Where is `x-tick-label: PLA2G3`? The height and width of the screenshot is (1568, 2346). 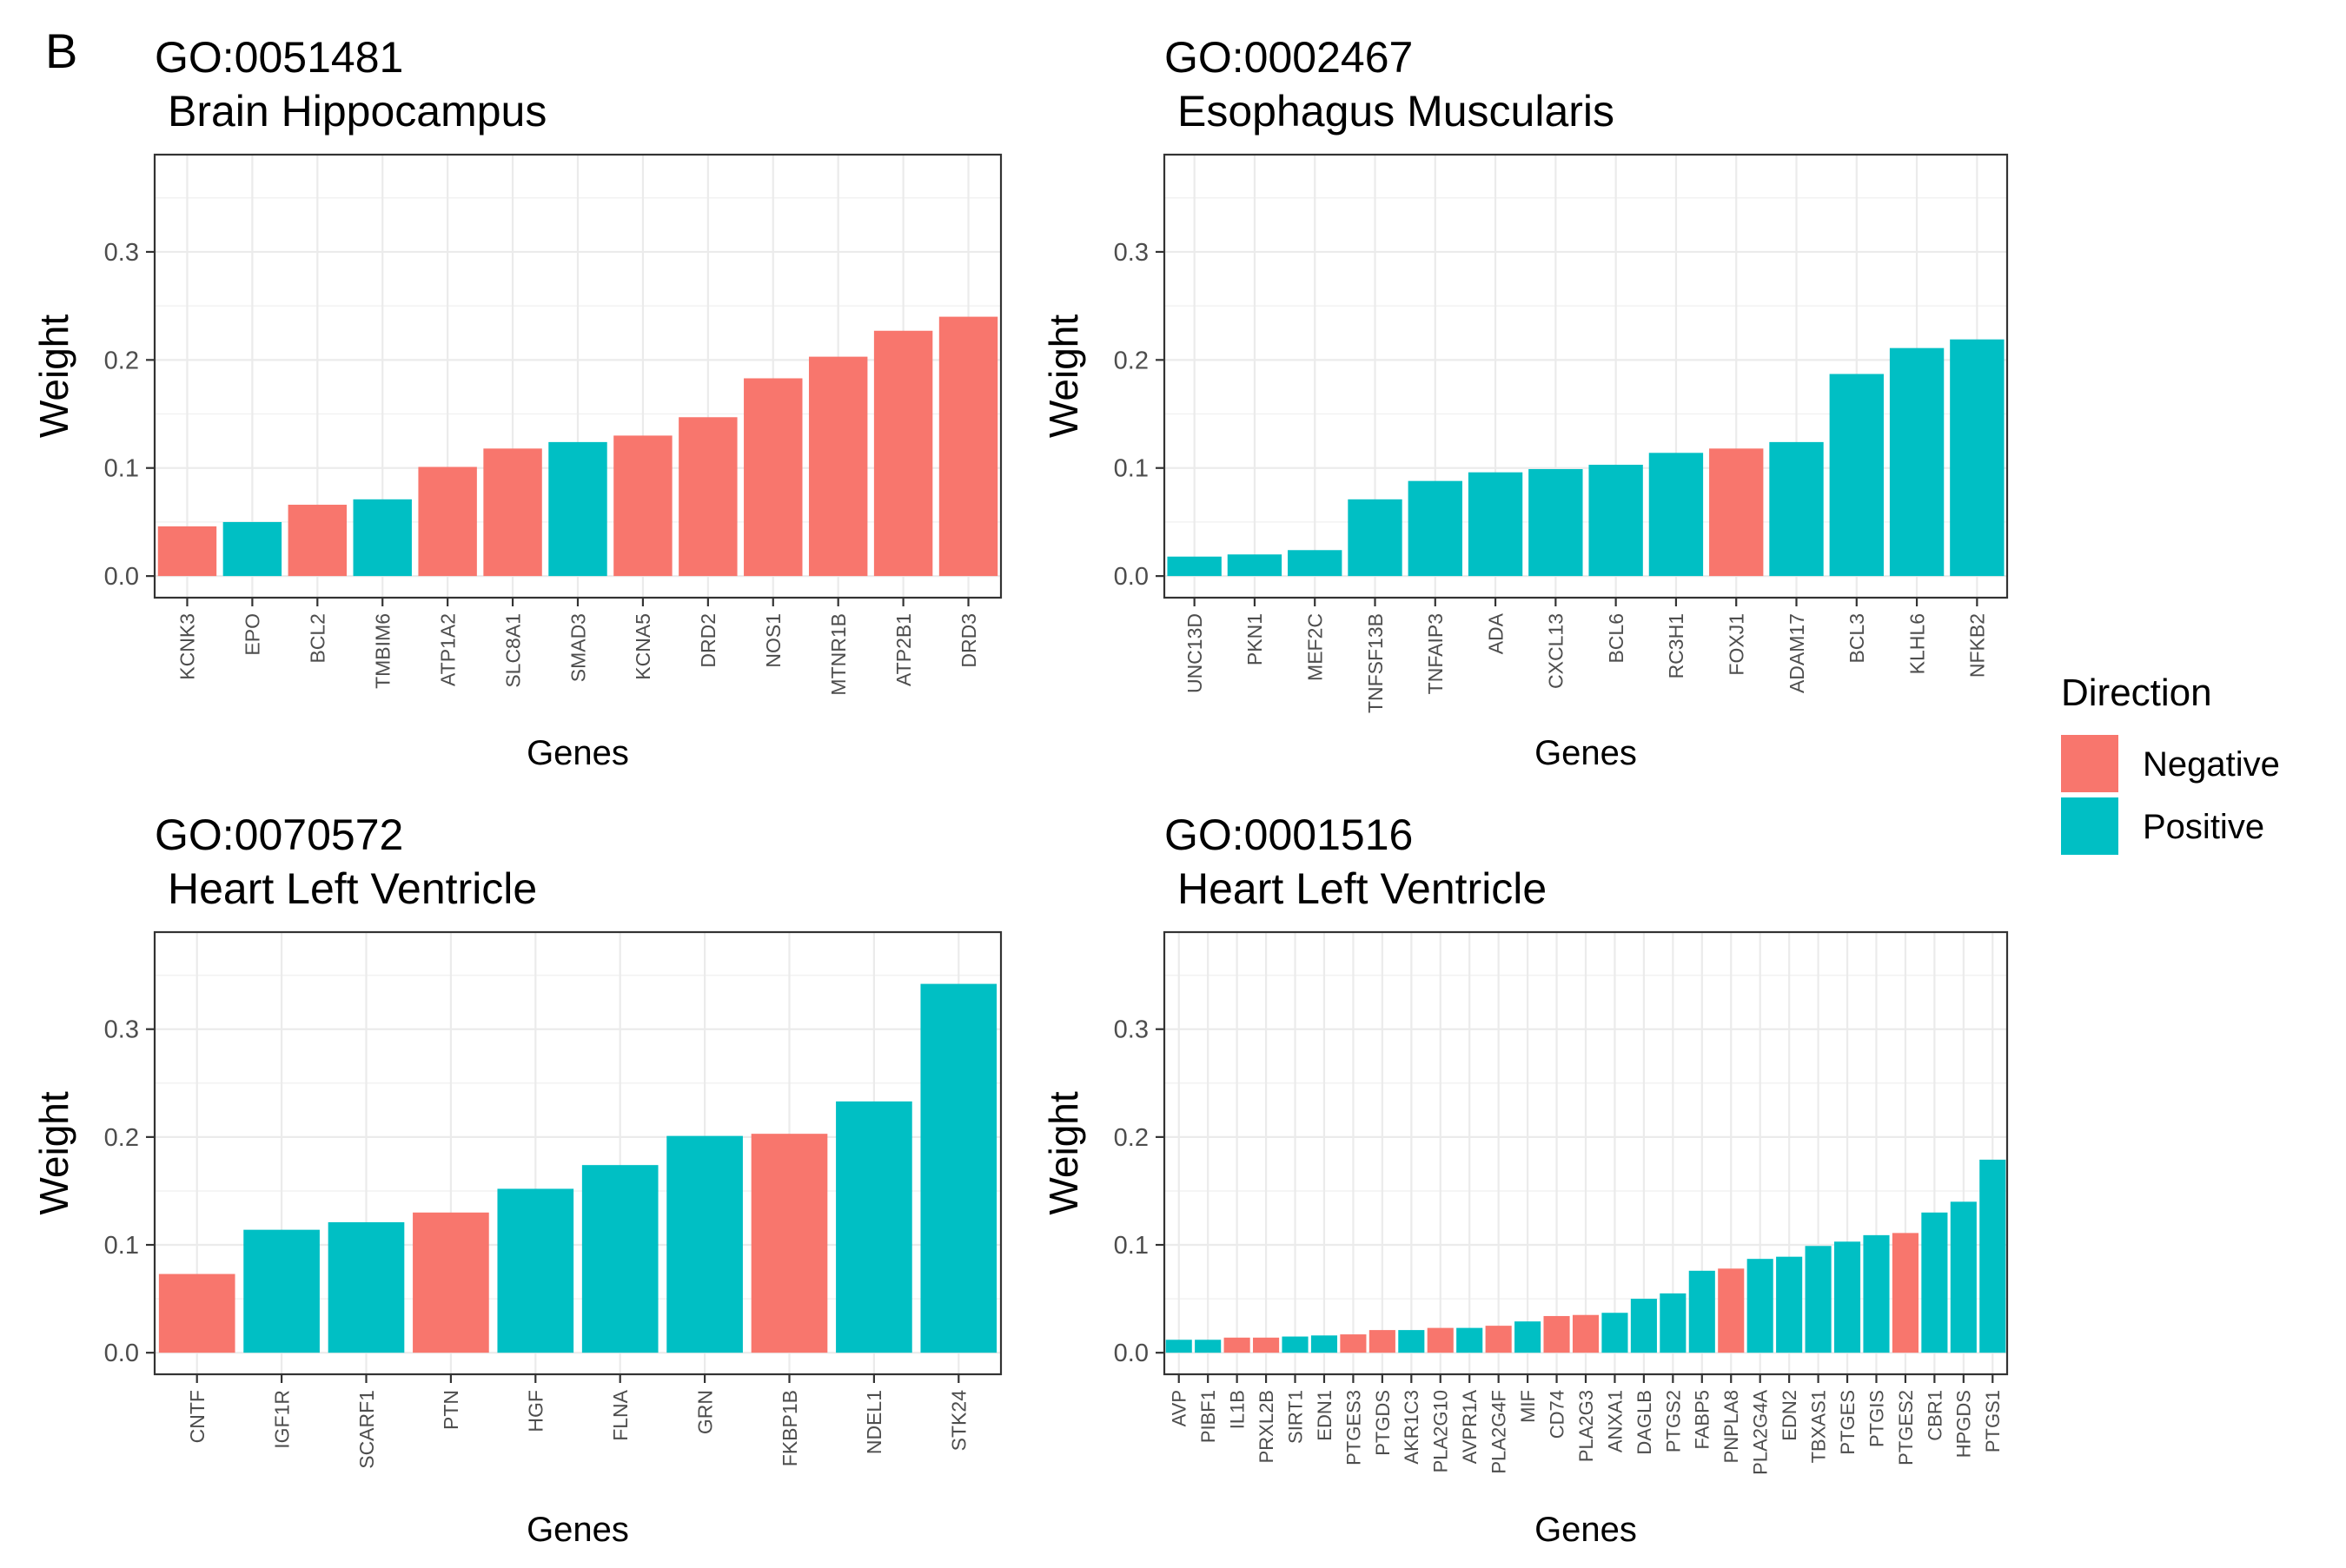 x-tick-label: PLA2G3 is located at coordinates (1586, 1426).